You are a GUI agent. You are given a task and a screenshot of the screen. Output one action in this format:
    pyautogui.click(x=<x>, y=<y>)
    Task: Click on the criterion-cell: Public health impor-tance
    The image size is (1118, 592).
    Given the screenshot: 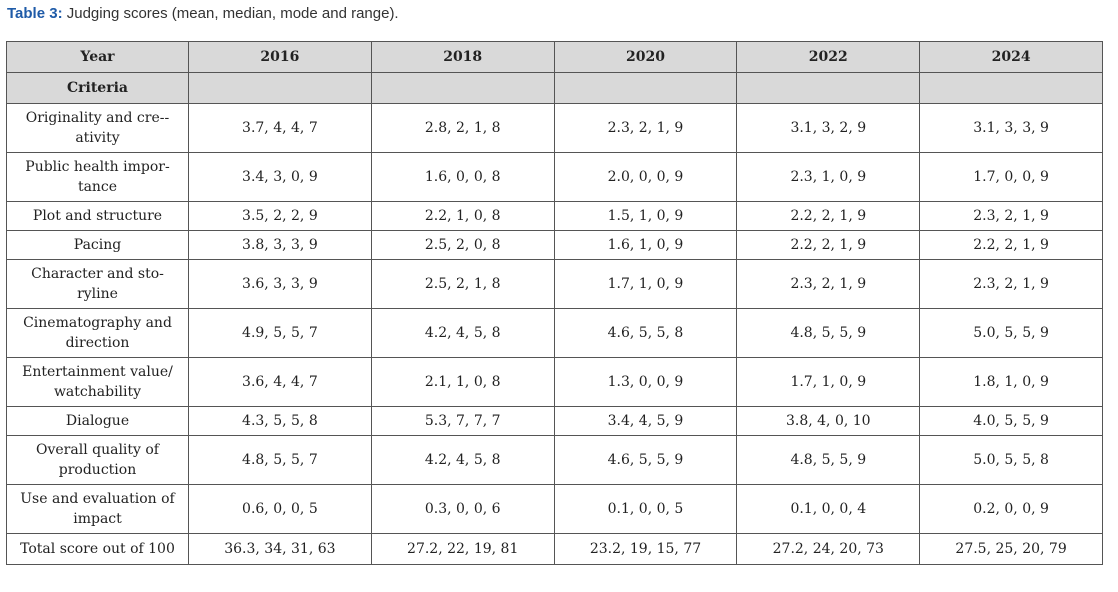 What is the action you would take?
    pyautogui.click(x=97, y=177)
    